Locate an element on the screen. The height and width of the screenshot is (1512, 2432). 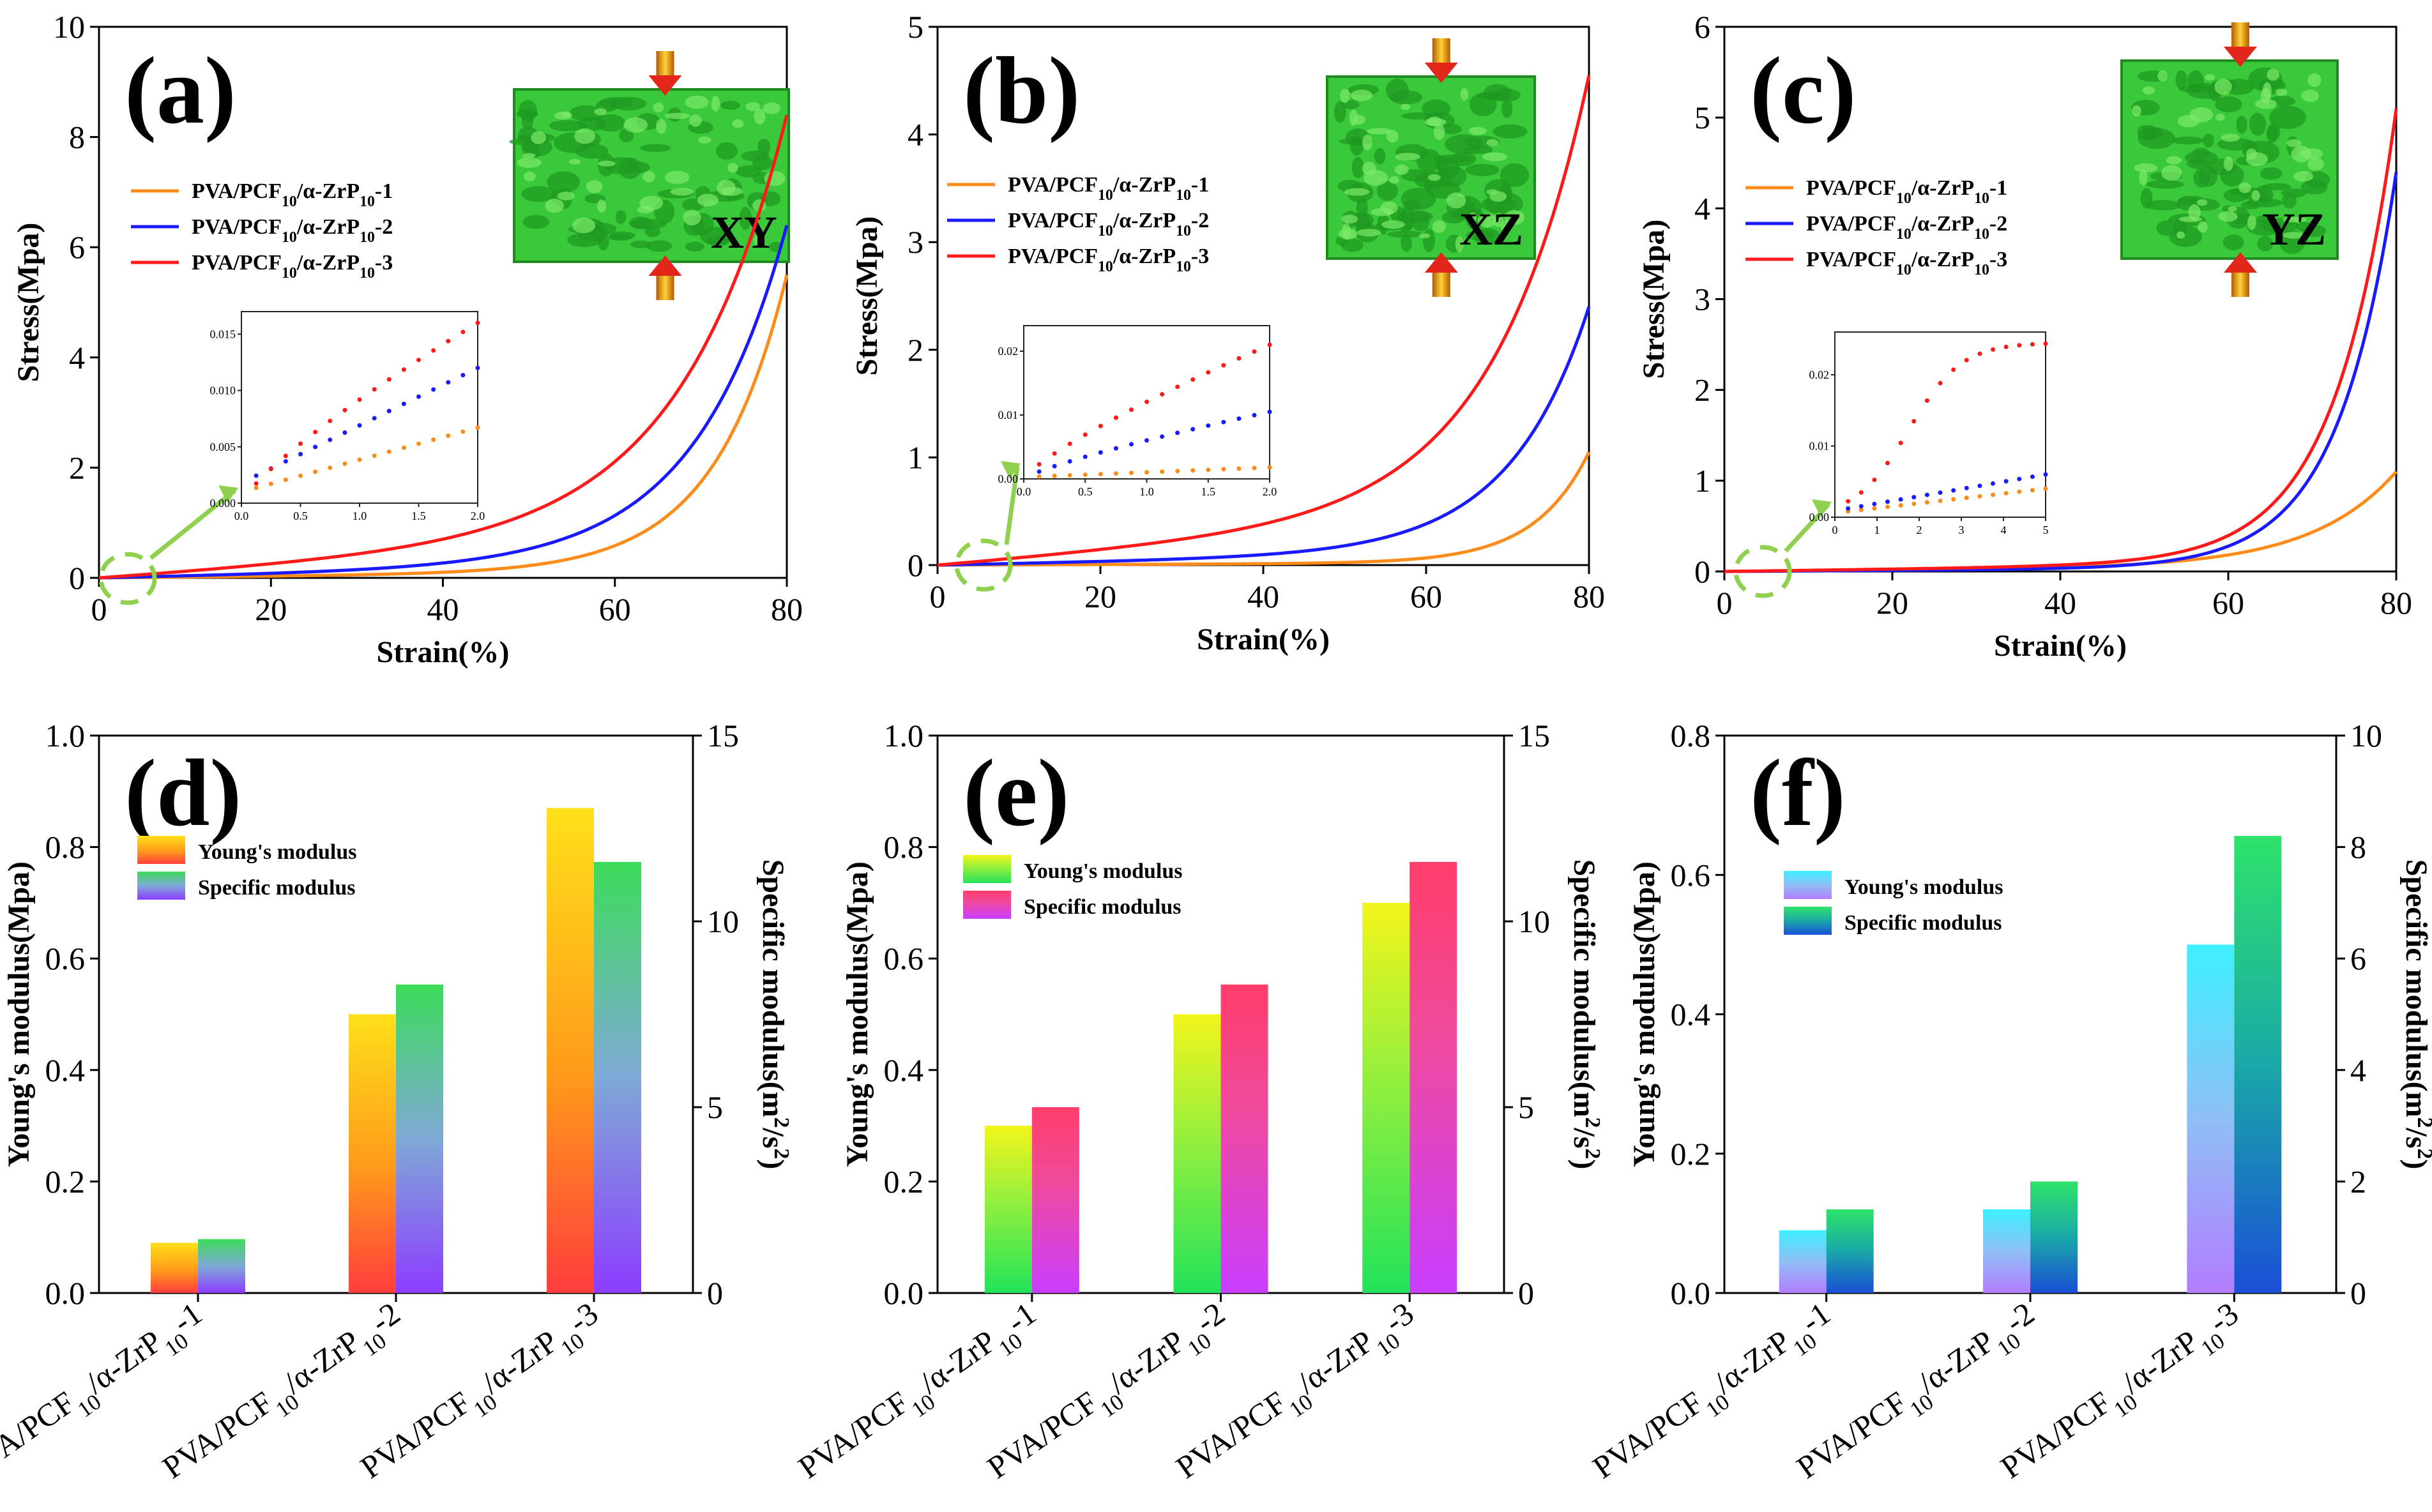
y-tick-label: 5 is located at coordinates (915, 27).